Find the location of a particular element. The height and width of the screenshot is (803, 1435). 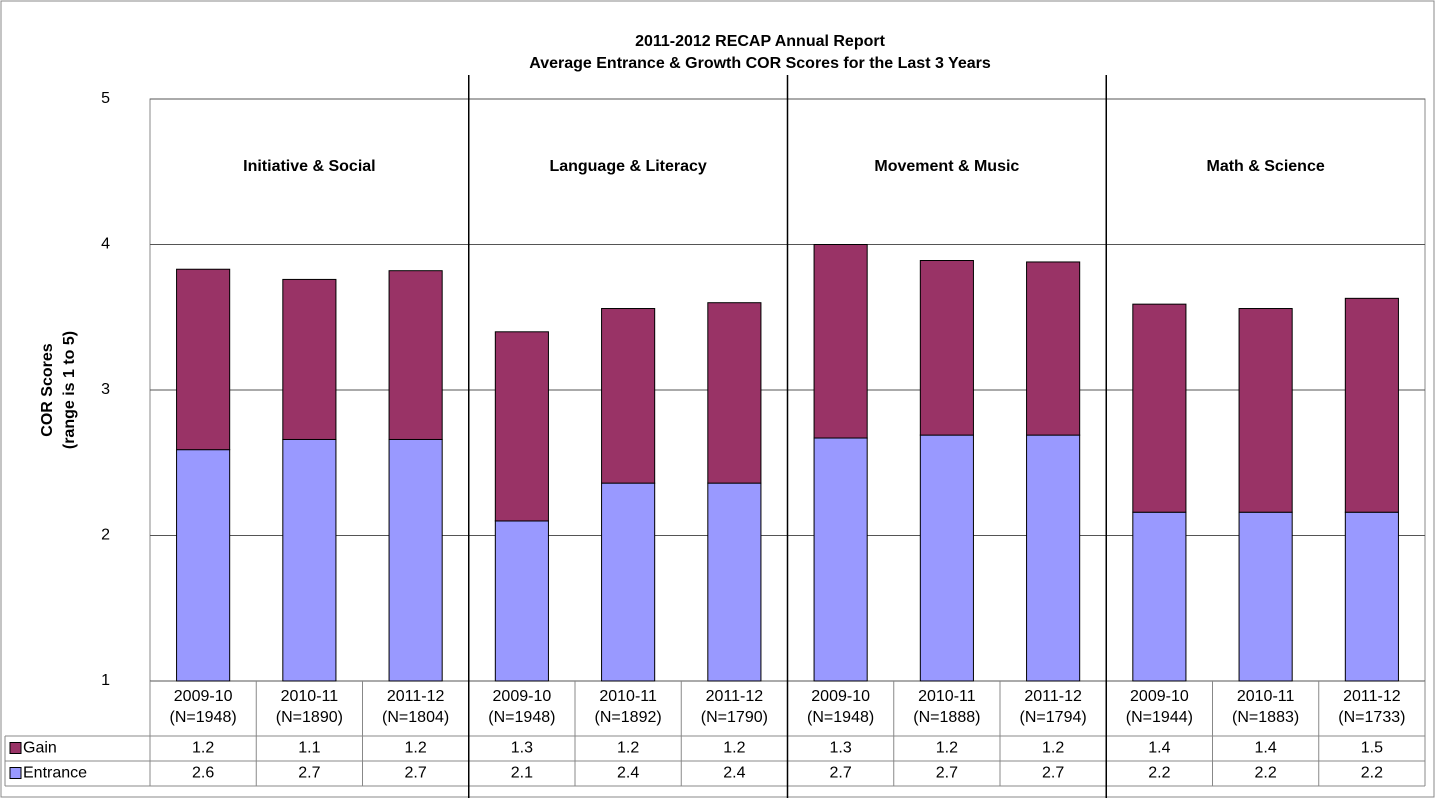

table-value: 2.1 is located at coordinates (522, 773).